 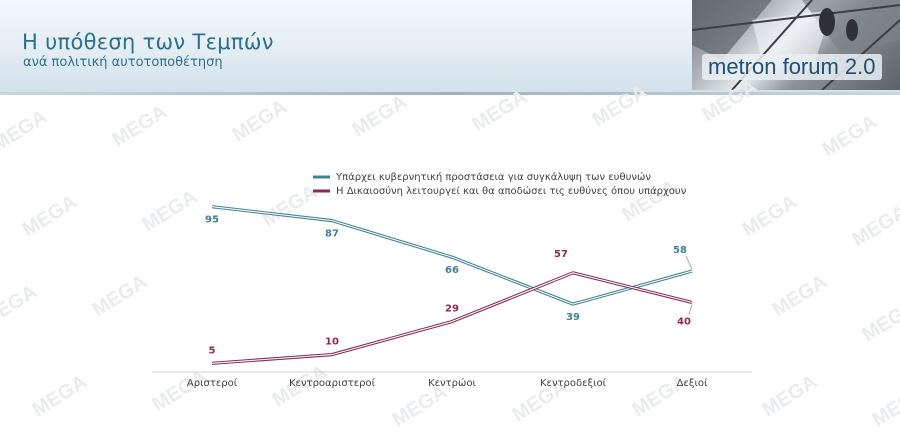 What do you see at coordinates (212, 383) in the screenshot?
I see `x-tick-label: Αριστεροί` at bounding box center [212, 383].